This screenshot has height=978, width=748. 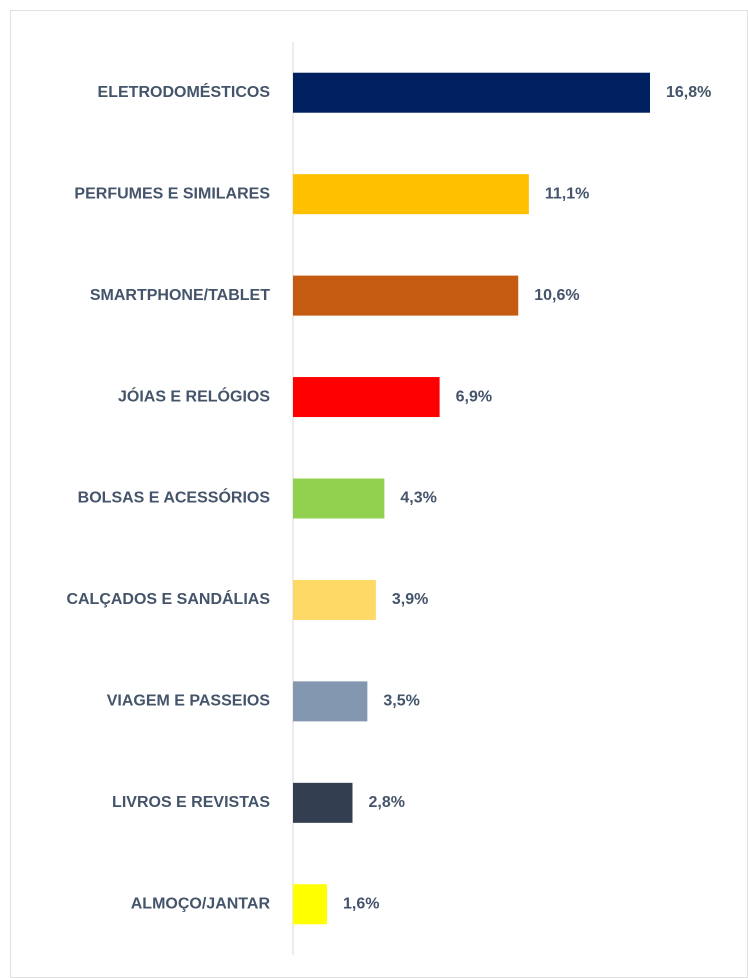 I want to click on value-label: 4,3%, so click(x=418, y=498).